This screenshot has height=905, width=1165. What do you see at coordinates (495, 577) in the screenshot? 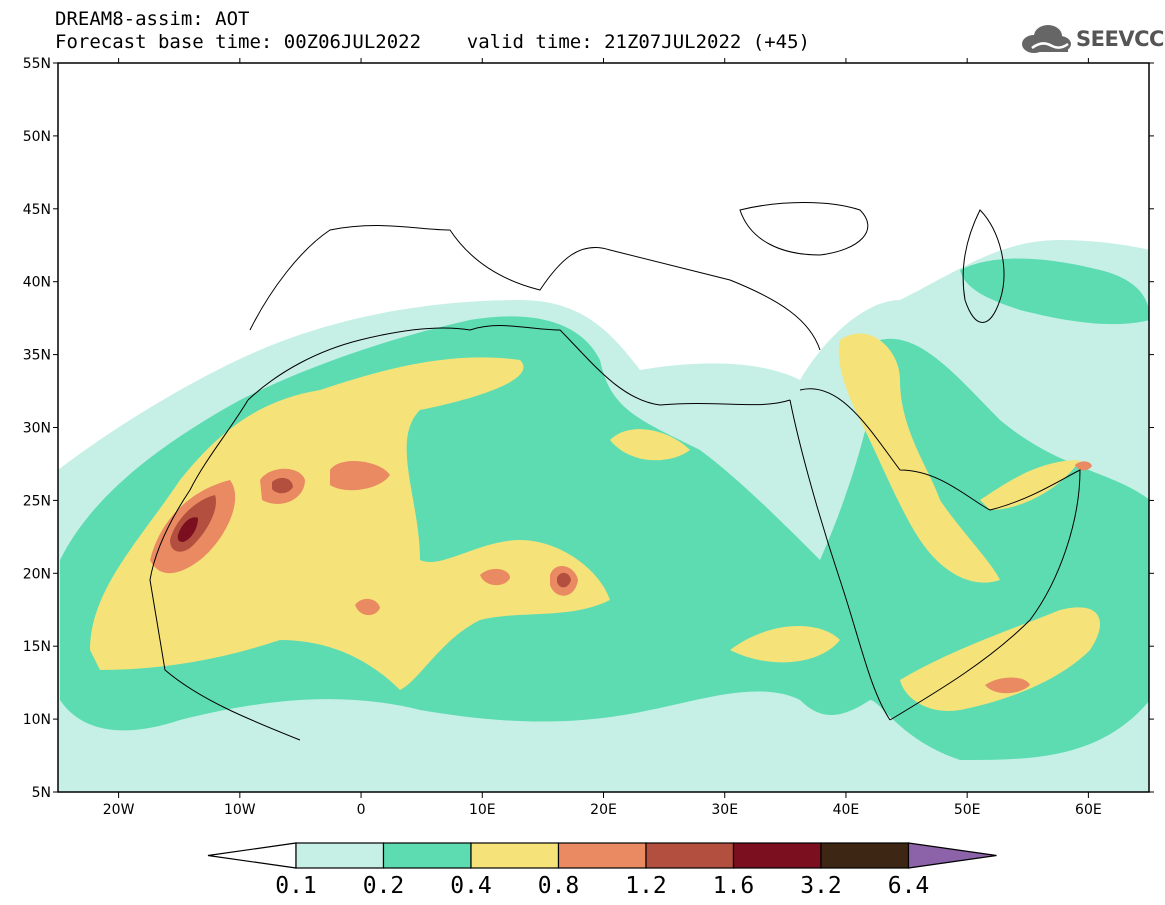
I see `aot-band-0.8-niger` at bounding box center [495, 577].